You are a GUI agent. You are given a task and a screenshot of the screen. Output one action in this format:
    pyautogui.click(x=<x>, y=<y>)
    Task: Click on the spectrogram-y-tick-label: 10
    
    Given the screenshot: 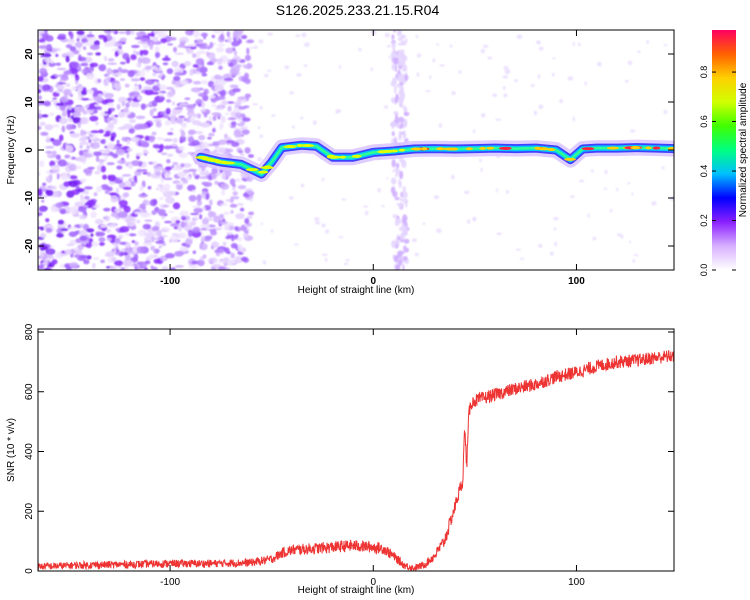 What is the action you would take?
    pyautogui.click(x=29, y=102)
    